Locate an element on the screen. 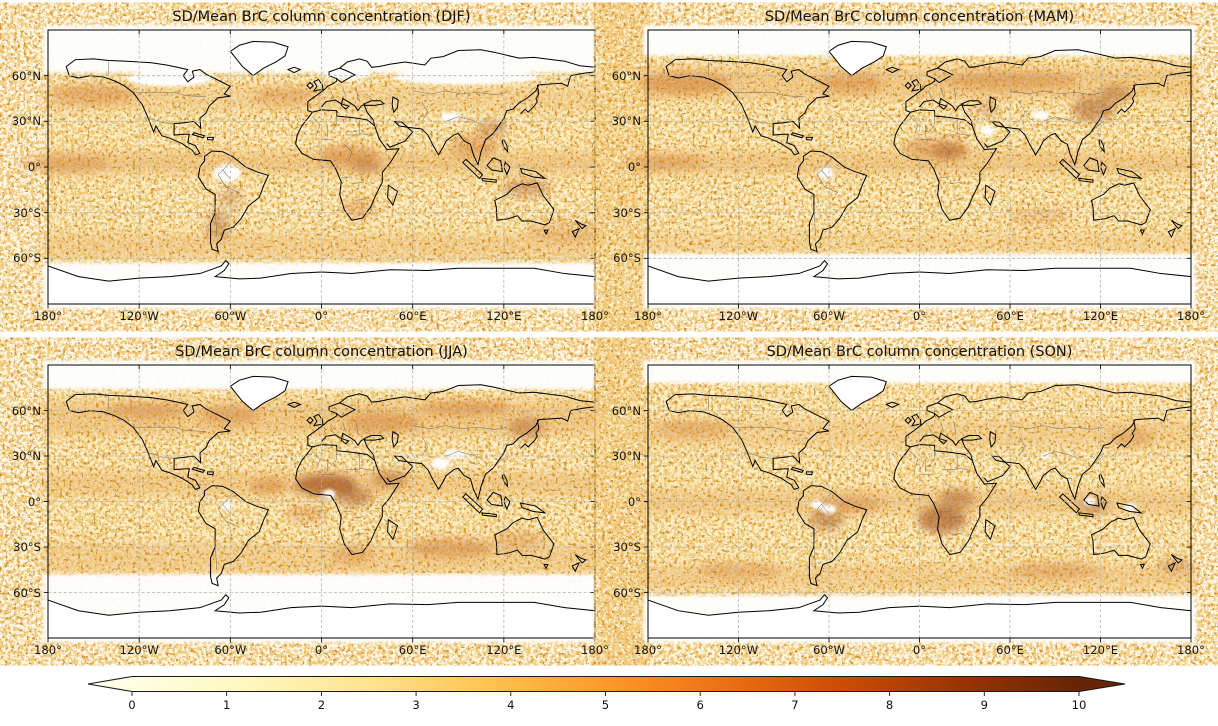 The image size is (1218, 726). colorbar-tick-label: 7 is located at coordinates (795, 705).